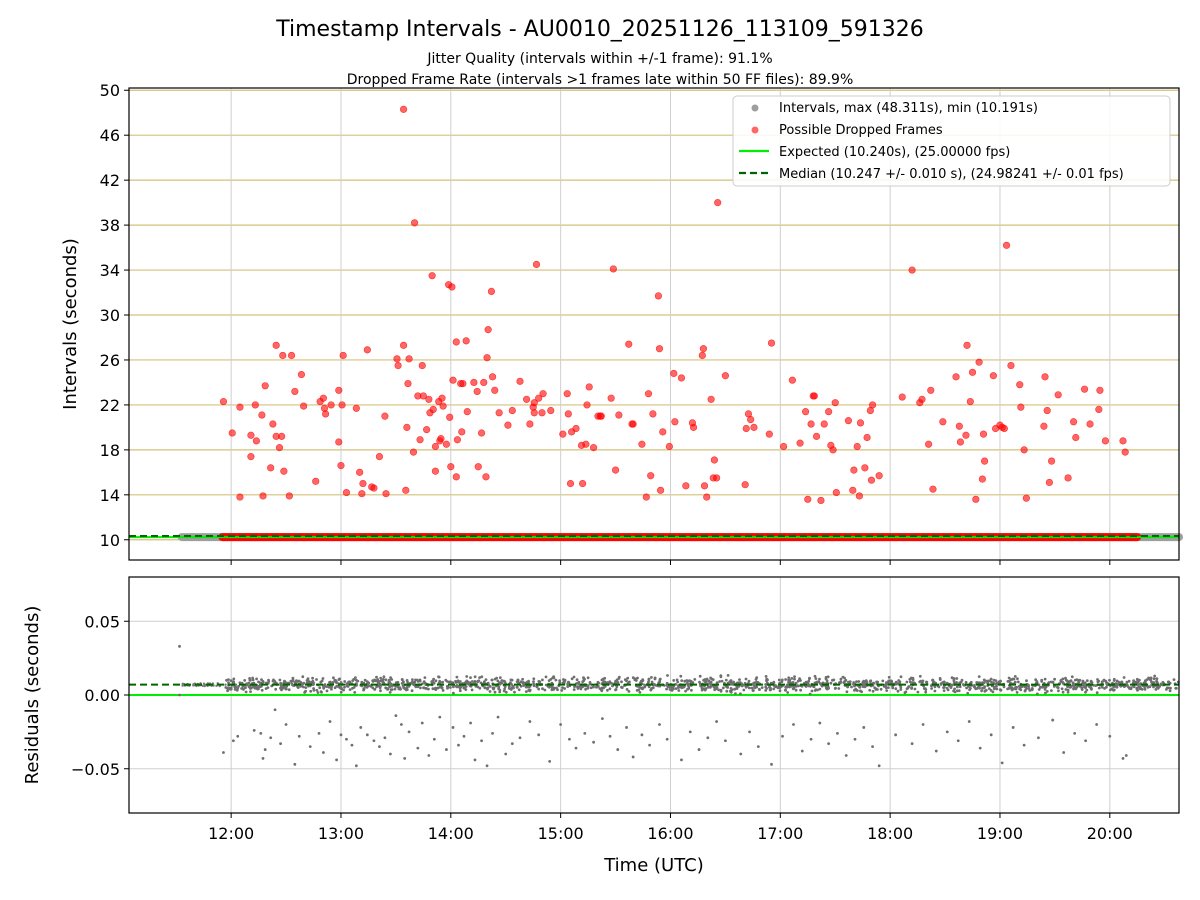 This screenshot has height=900, width=1200. Describe the element at coordinates (908, 108) in the screenshot. I see `legend-label-intervals: Intervals, max (48.311s), min (10.191s)` at that location.